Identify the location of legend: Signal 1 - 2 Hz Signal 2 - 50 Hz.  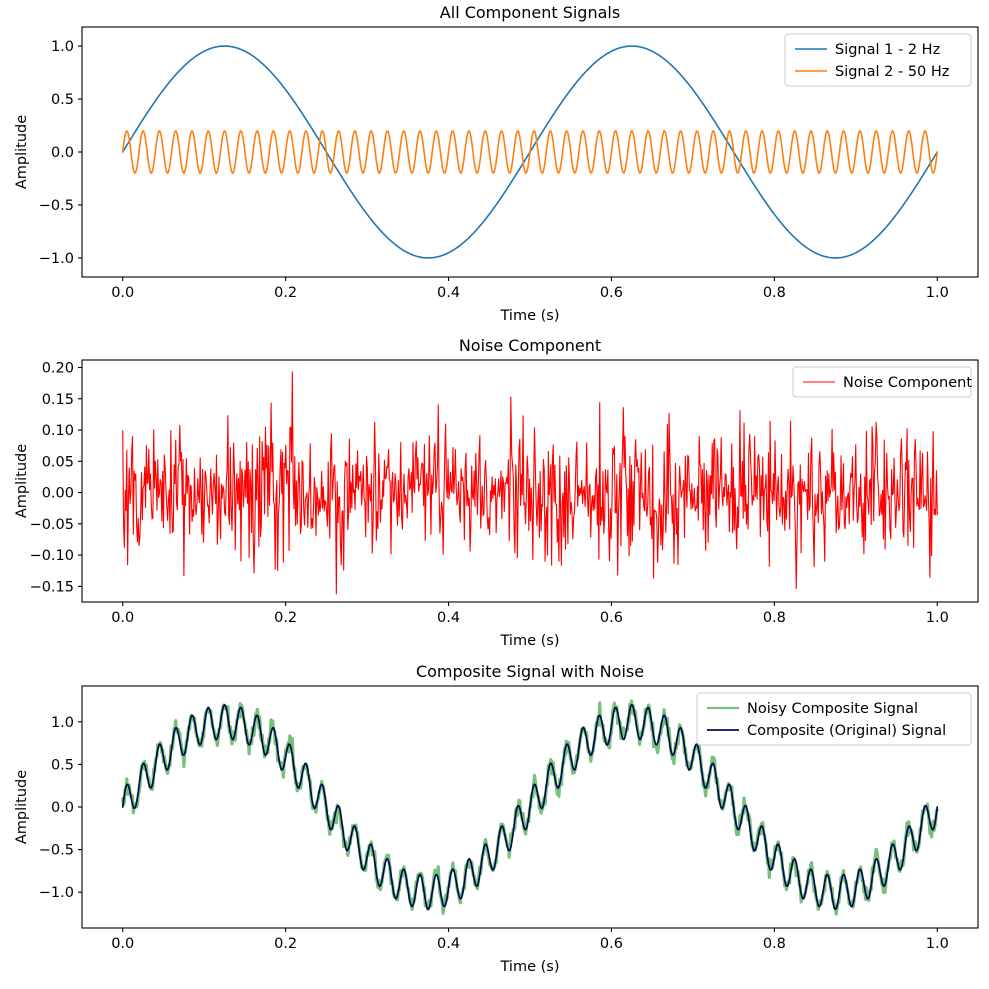
(878, 60).